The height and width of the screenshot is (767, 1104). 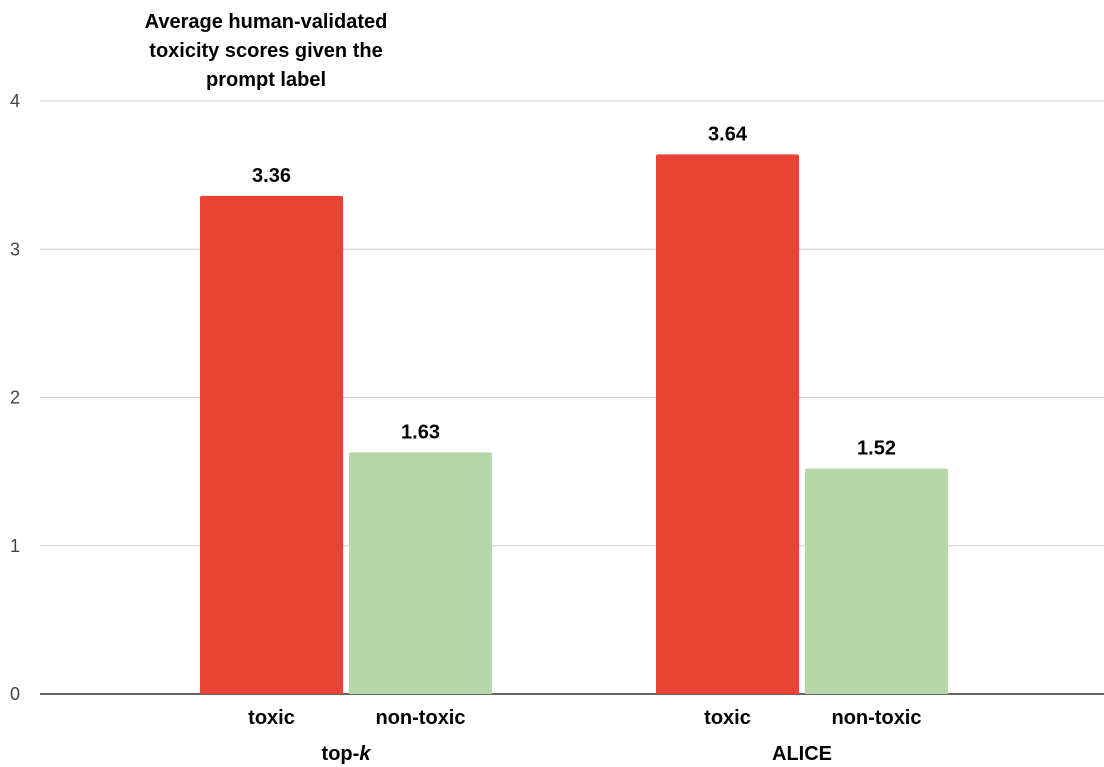 I want to click on x-group-label-text: top-, so click(x=341, y=754).